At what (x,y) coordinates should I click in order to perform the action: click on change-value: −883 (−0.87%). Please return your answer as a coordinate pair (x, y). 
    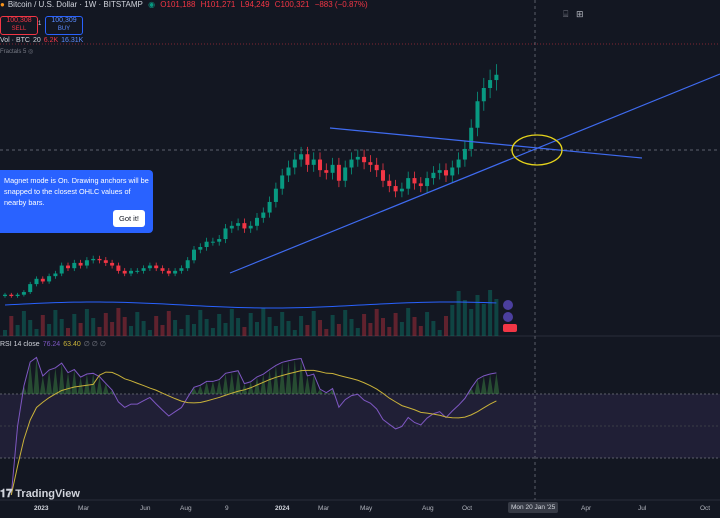
    Looking at the image, I should click on (341, 4).